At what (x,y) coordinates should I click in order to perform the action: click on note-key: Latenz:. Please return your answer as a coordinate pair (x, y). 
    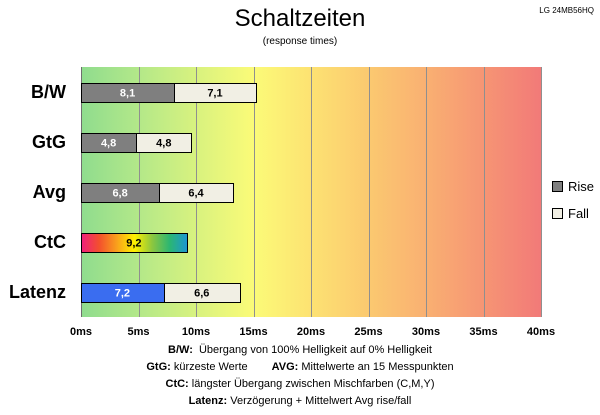
    Looking at the image, I should click on (208, 401).